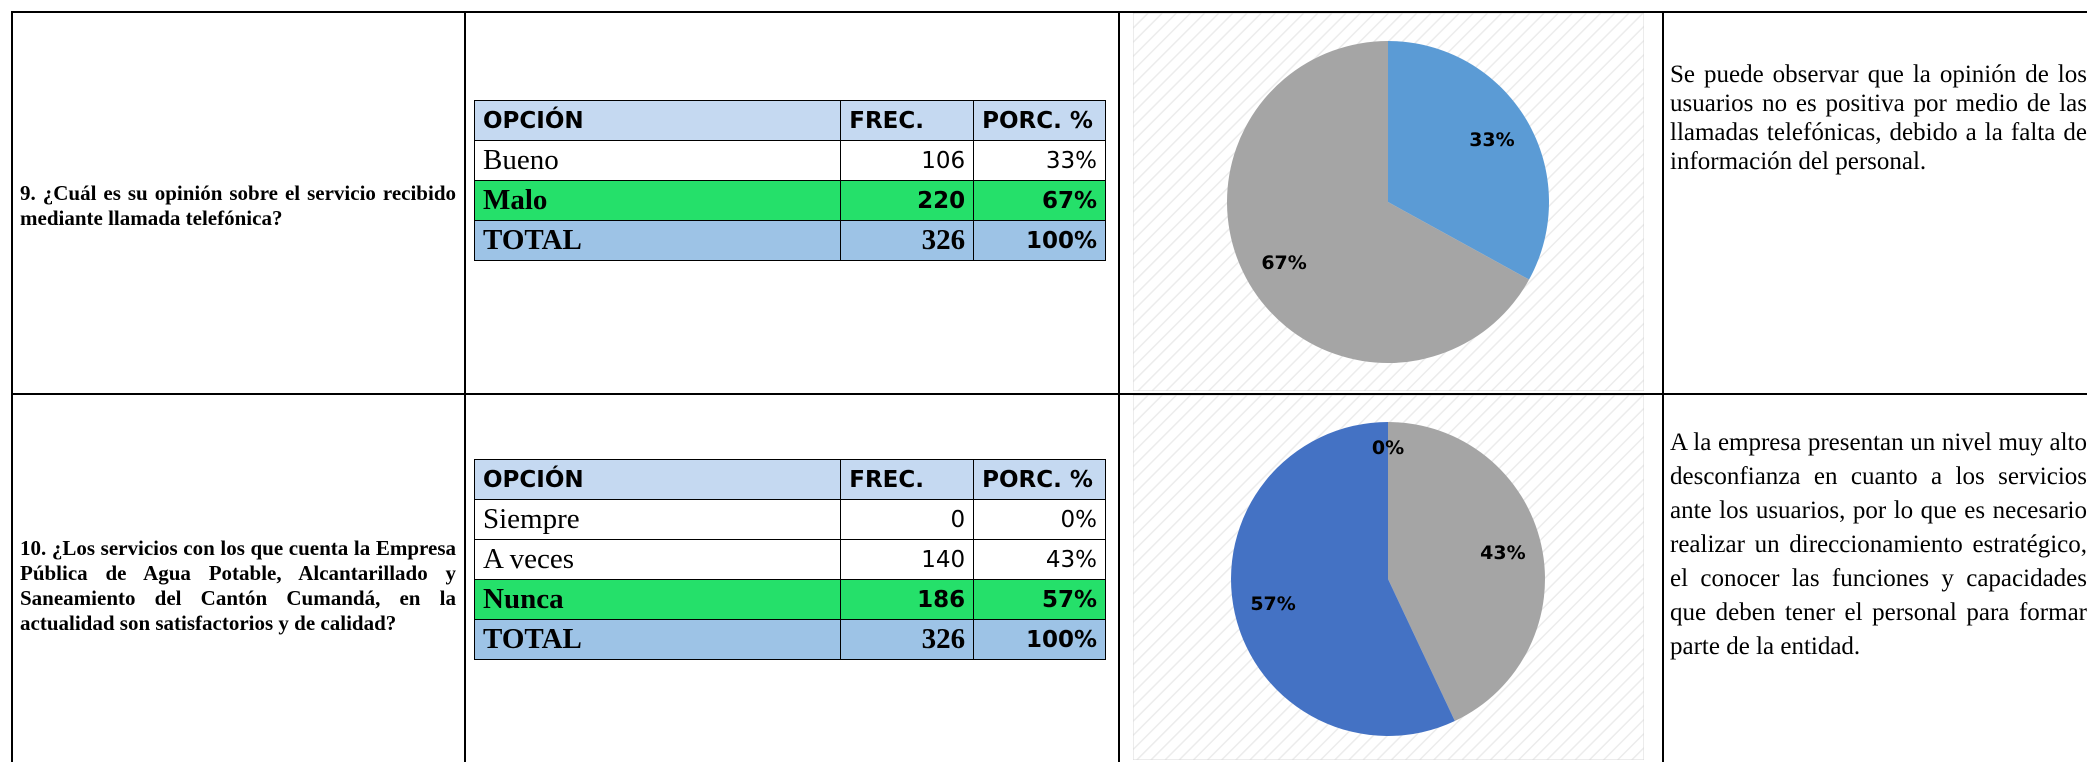  I want to click on cell: Malo, so click(657, 200).